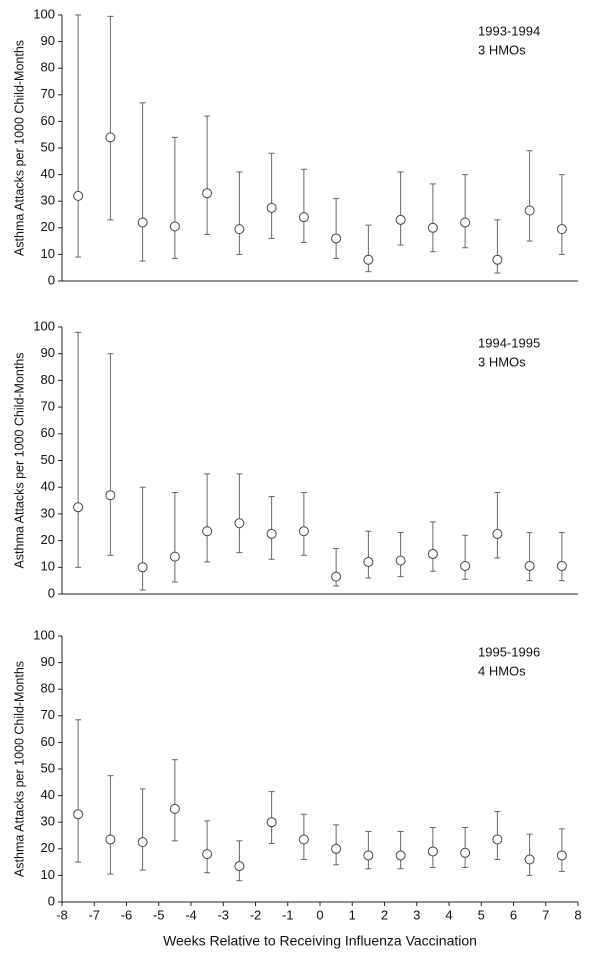  What do you see at coordinates (319, 914) in the screenshot?
I see `x-tick-label: 0` at bounding box center [319, 914].